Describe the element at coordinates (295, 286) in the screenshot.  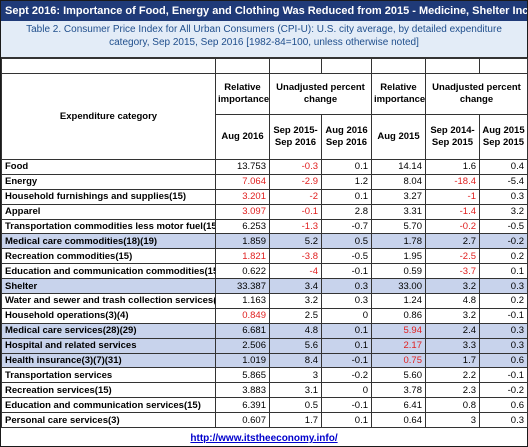
I see `cell-change-sep15-sep16: 3.4` at that location.